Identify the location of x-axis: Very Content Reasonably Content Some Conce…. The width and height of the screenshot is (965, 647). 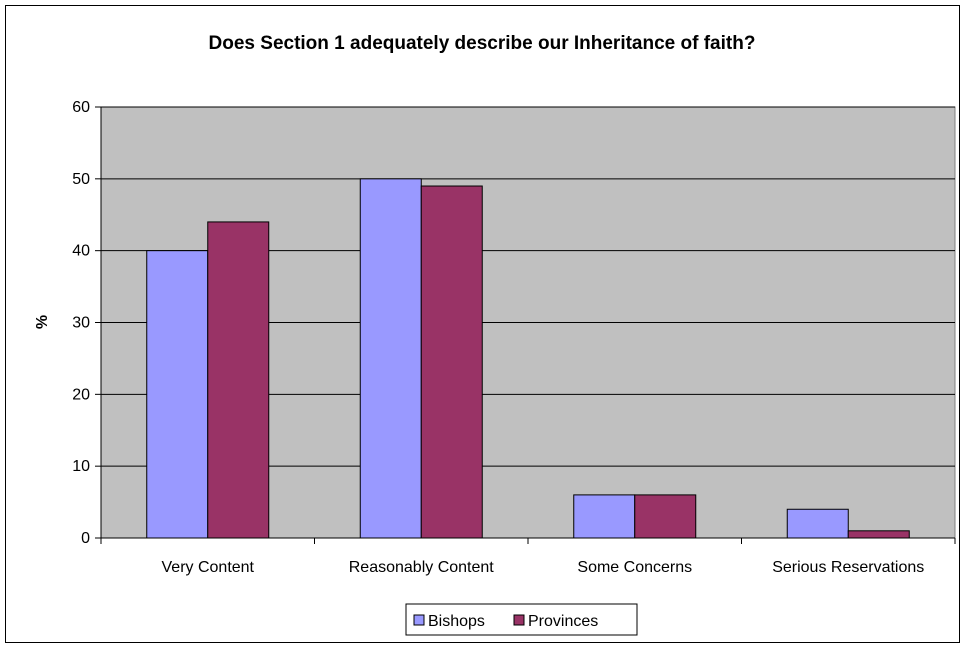
(528, 556).